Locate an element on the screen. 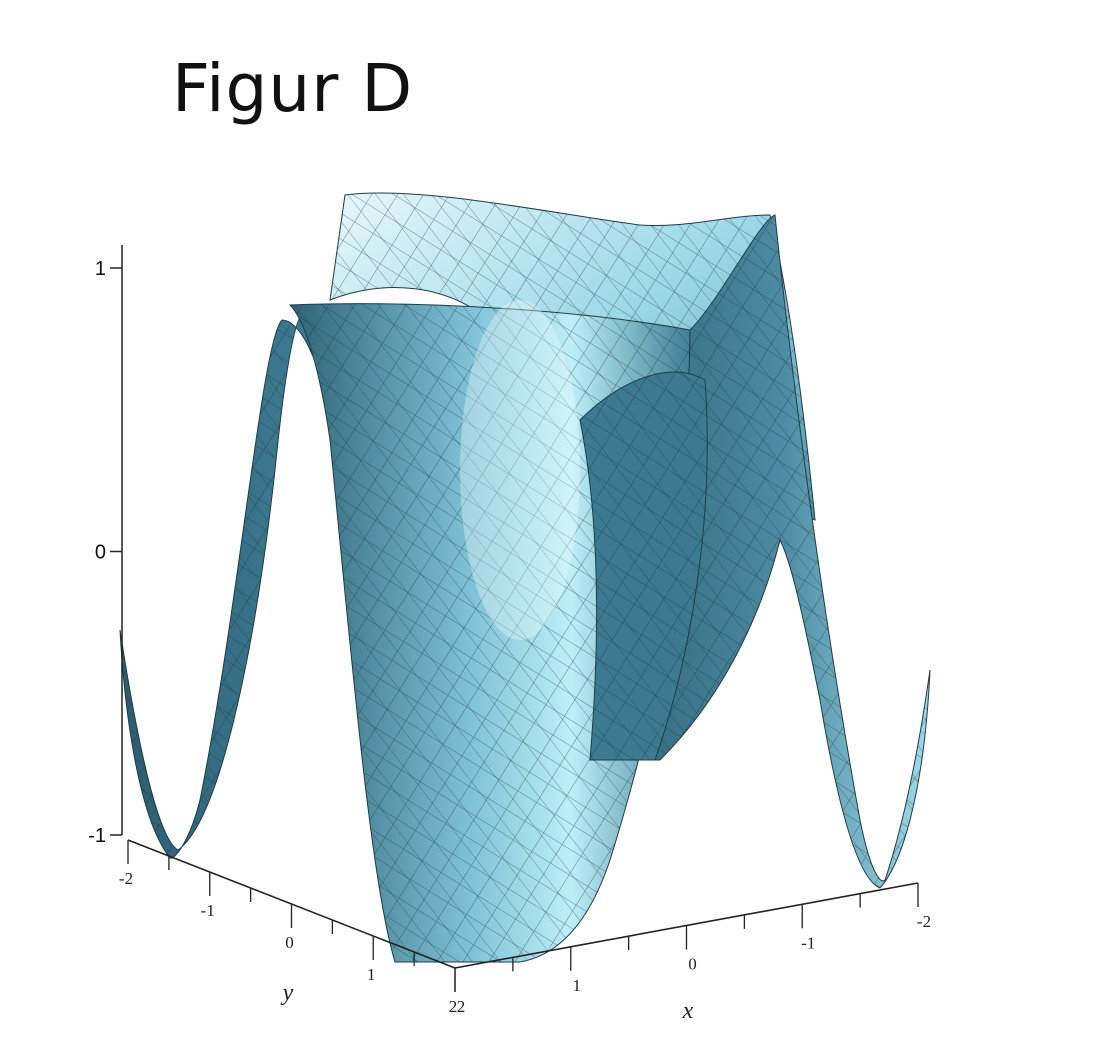  x-tick-label: 1 is located at coordinates (577, 985).